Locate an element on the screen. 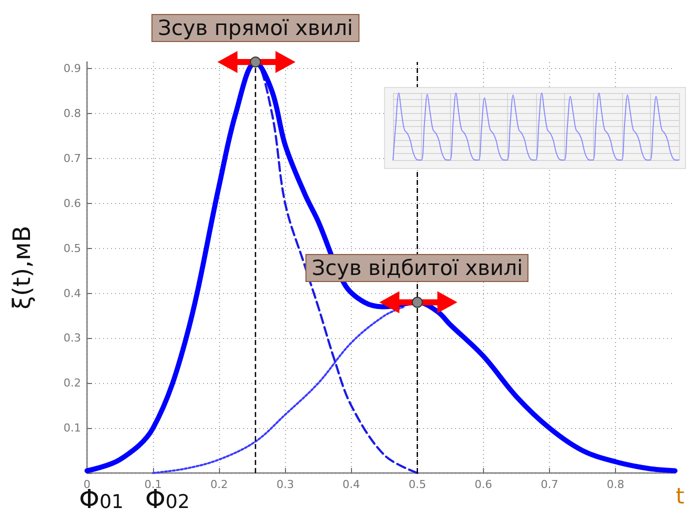 This screenshot has width=689, height=510. x-tick-label: 0.8 is located at coordinates (615, 484).